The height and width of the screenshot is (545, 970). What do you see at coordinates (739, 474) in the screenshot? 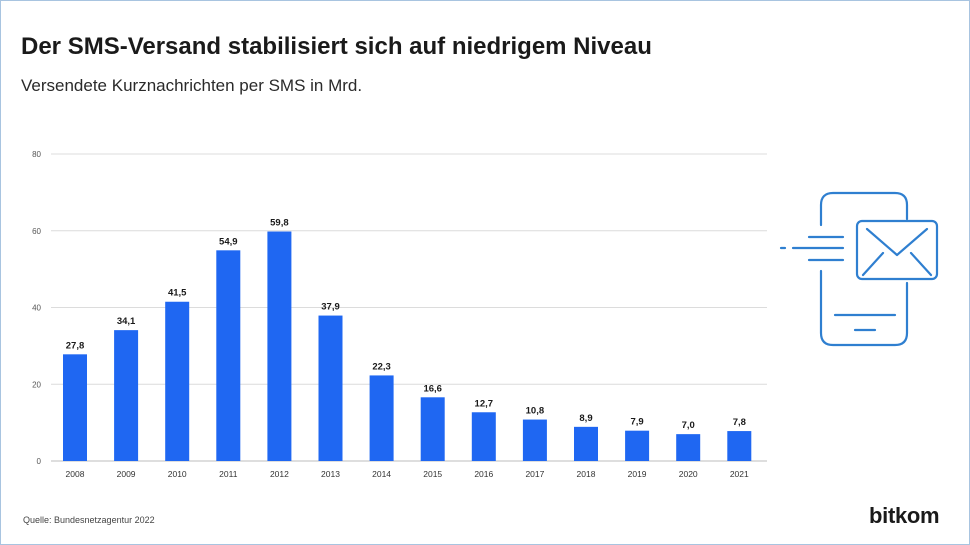
I see `x-tick-label: 2021` at bounding box center [739, 474].